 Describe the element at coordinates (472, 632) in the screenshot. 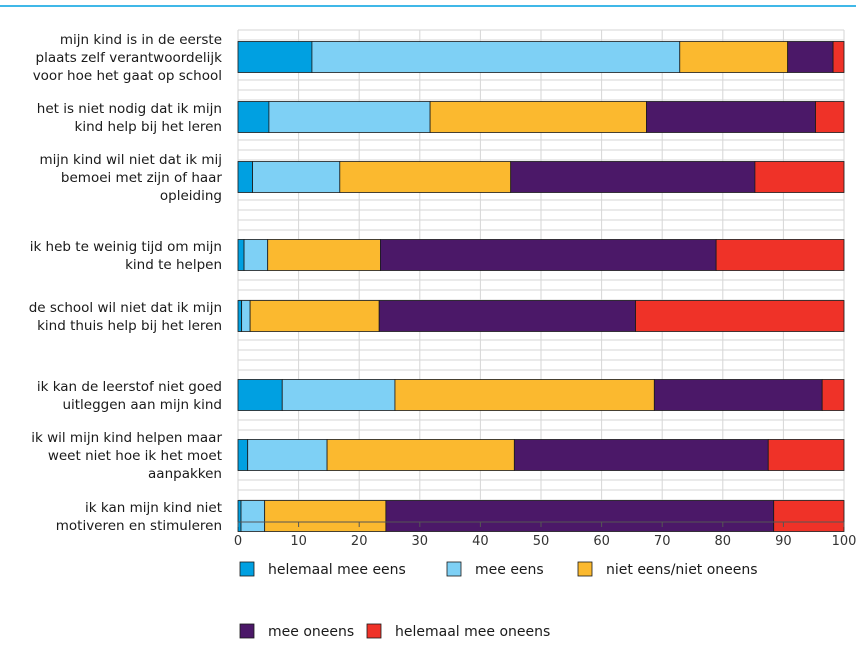

I see `legend-label: helemaal mee oneens` at that location.